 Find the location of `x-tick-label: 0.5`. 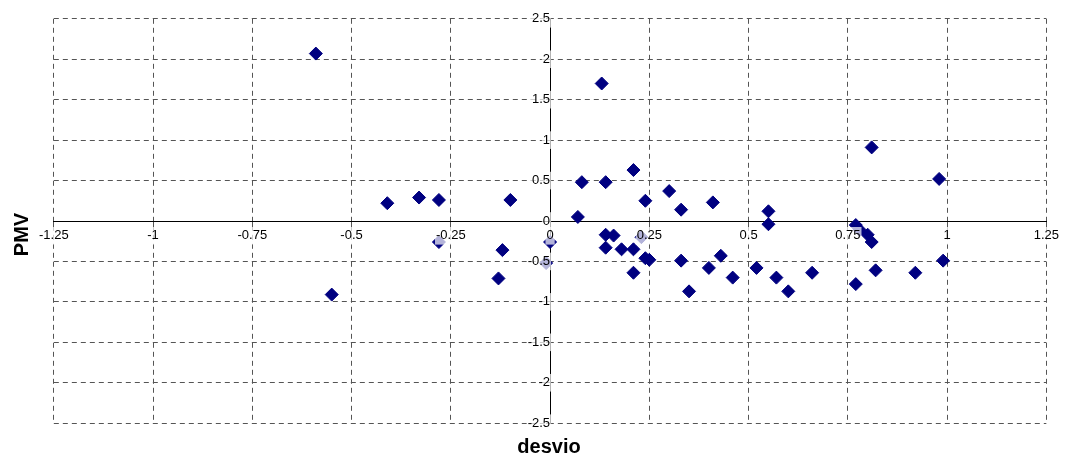

x-tick-label: 0.5 is located at coordinates (748, 235).